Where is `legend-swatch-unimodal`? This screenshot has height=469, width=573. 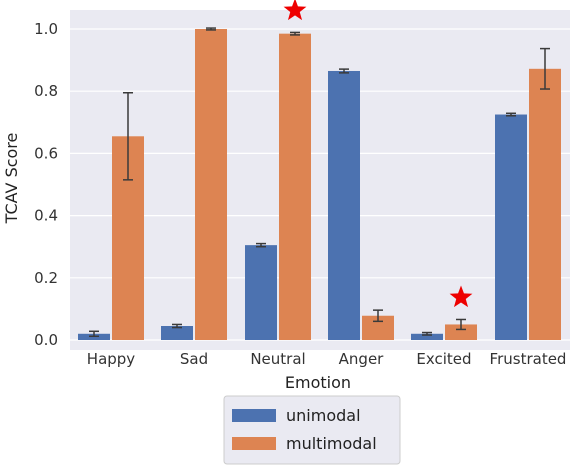 legend-swatch-unimodal is located at coordinates (254, 415).